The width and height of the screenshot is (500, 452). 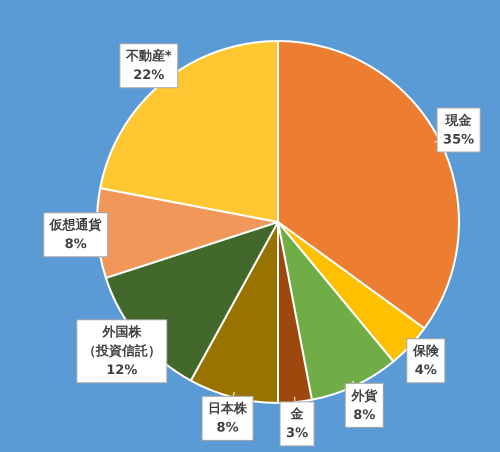 I want to click on slice-label: 保険, so click(x=426, y=352).